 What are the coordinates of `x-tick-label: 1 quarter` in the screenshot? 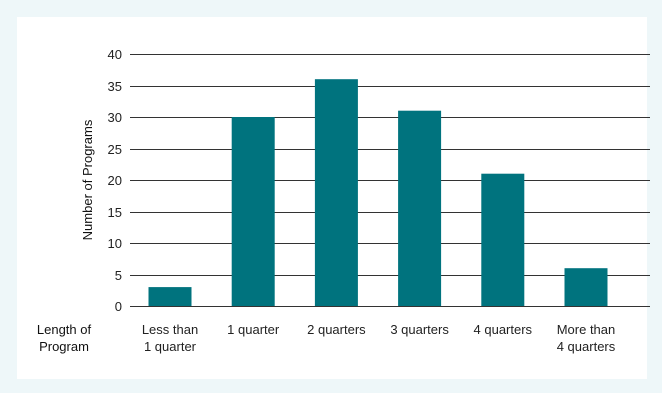 It's located at (253, 329).